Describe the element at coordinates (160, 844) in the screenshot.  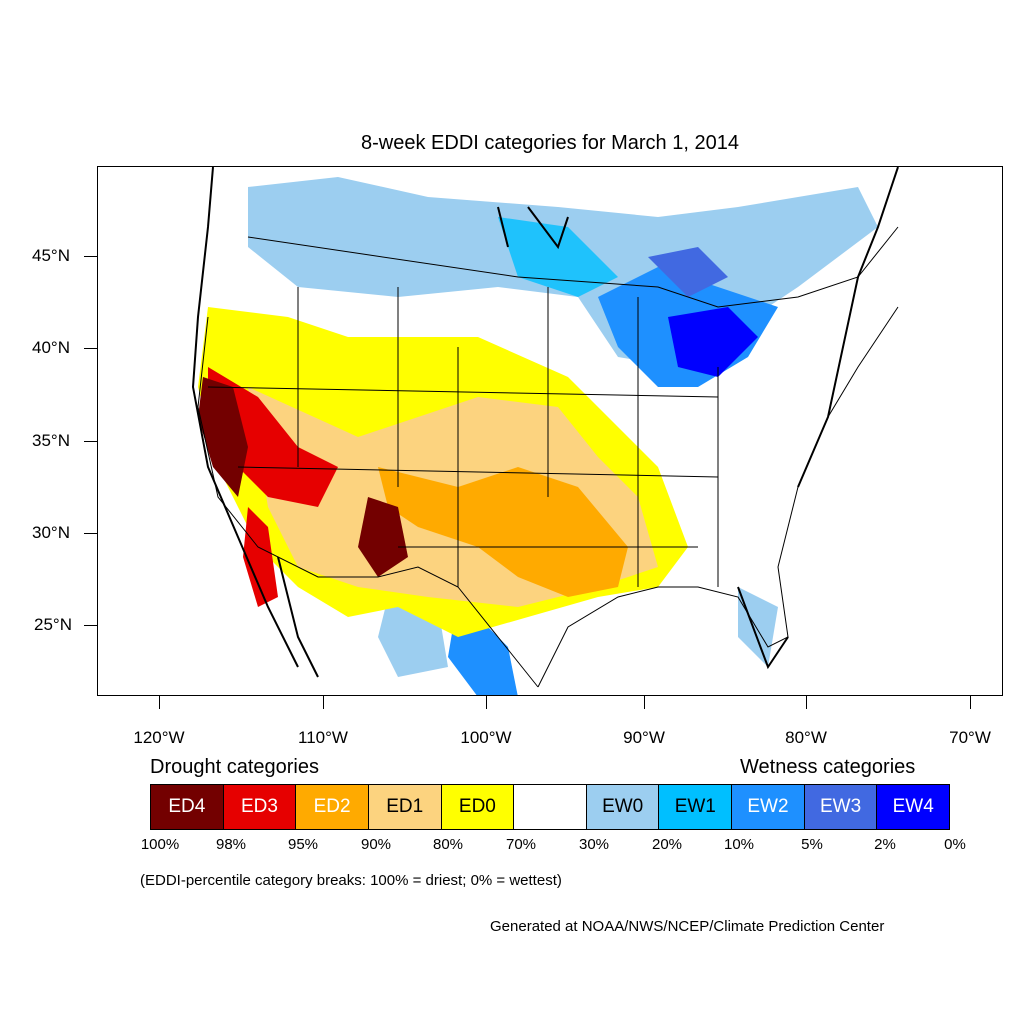
I see `break-label: 100%` at that location.